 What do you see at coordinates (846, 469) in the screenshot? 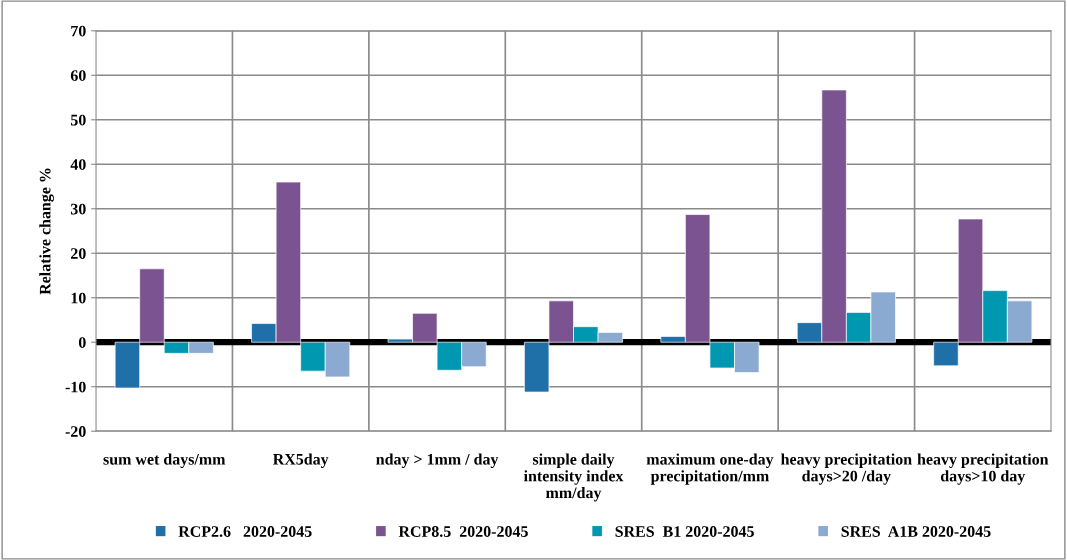
I see `x-tick-label: heavy precipitation days>20 /day` at bounding box center [846, 469].